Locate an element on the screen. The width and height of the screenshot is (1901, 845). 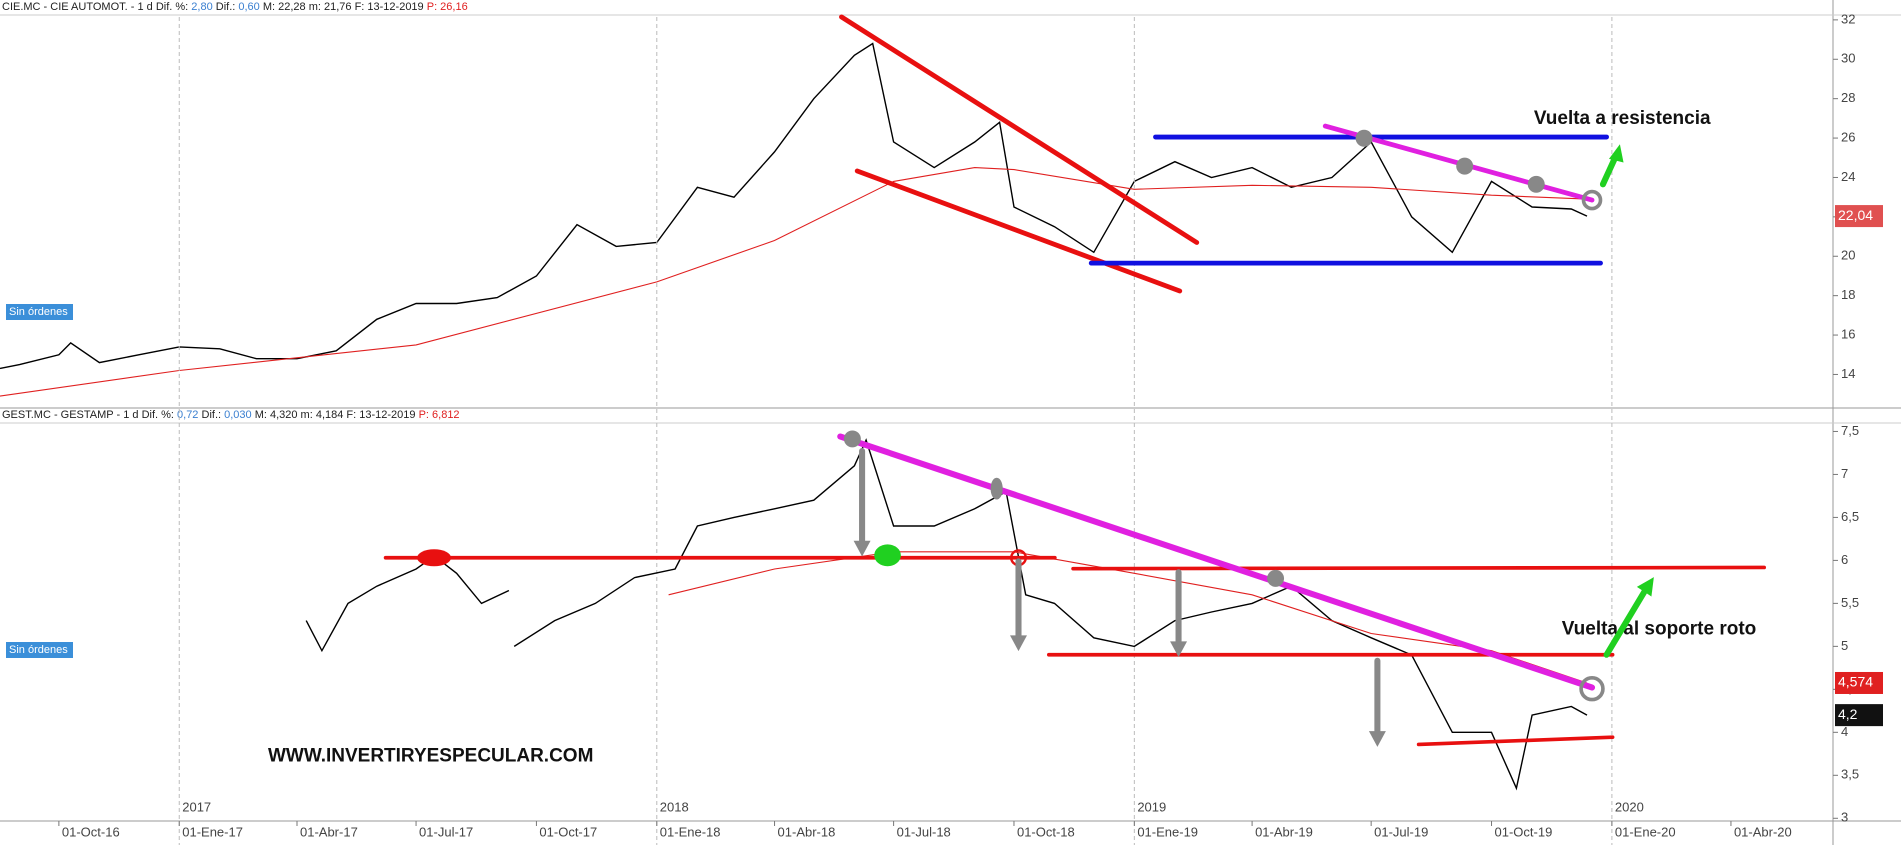
header-field: P: 26,16 is located at coordinates (447, 7).